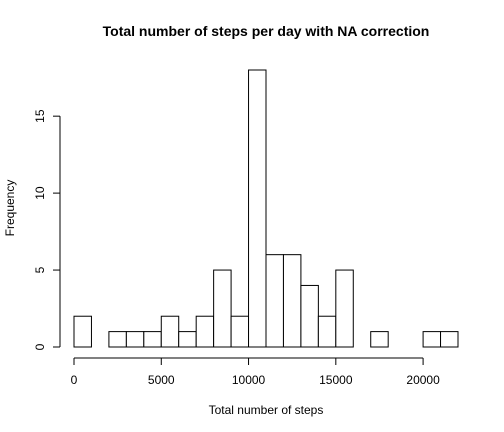 This screenshot has width=504, height=432. What do you see at coordinates (74, 380) in the screenshot?
I see `x-tick-label: 0` at bounding box center [74, 380].